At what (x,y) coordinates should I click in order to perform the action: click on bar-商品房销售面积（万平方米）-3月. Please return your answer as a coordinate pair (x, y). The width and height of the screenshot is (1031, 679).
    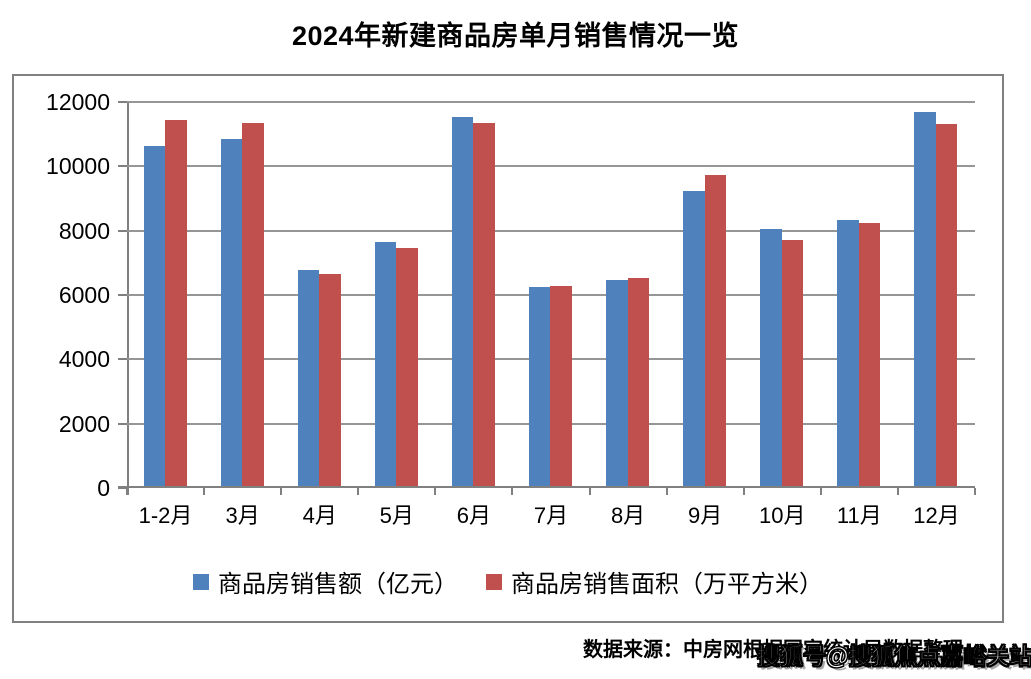
    Looking at the image, I should click on (253, 304).